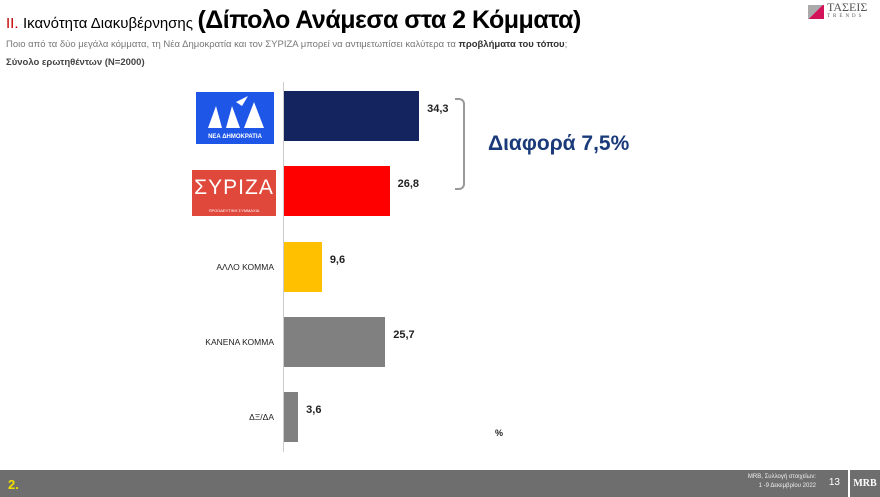  What do you see at coordinates (499, 433) in the screenshot?
I see `unit-label: %` at bounding box center [499, 433].